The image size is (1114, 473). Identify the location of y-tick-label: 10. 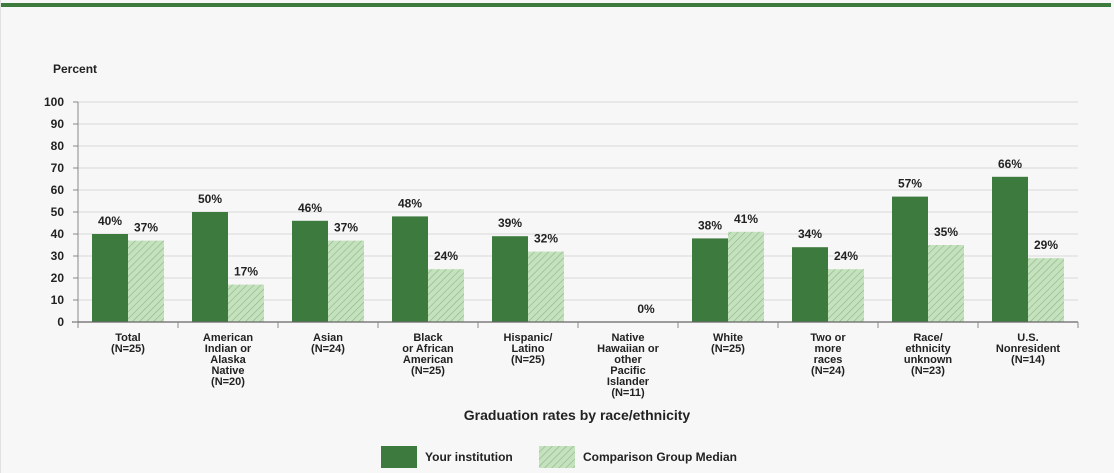
(58, 300).